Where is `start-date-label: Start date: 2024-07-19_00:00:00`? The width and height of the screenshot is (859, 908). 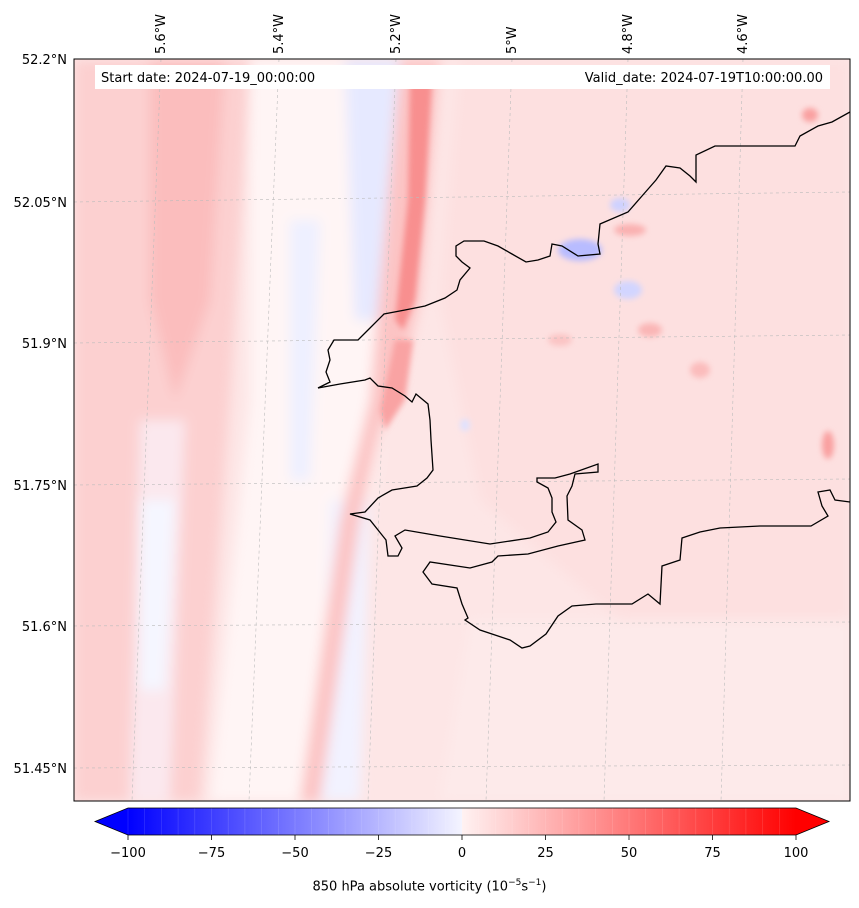 start-date-label: Start date: 2024-07-19_00:00:00 is located at coordinates (208, 78).